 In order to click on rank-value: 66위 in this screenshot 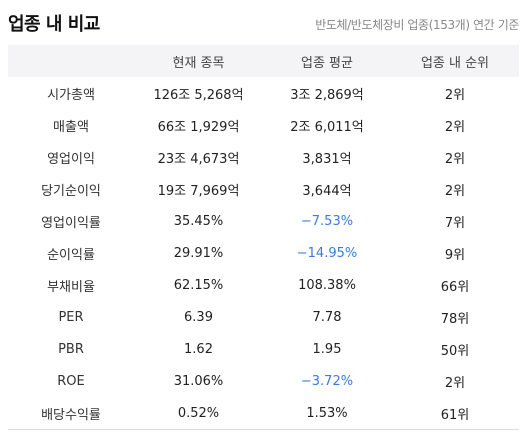, I will do `click(455, 287)`.